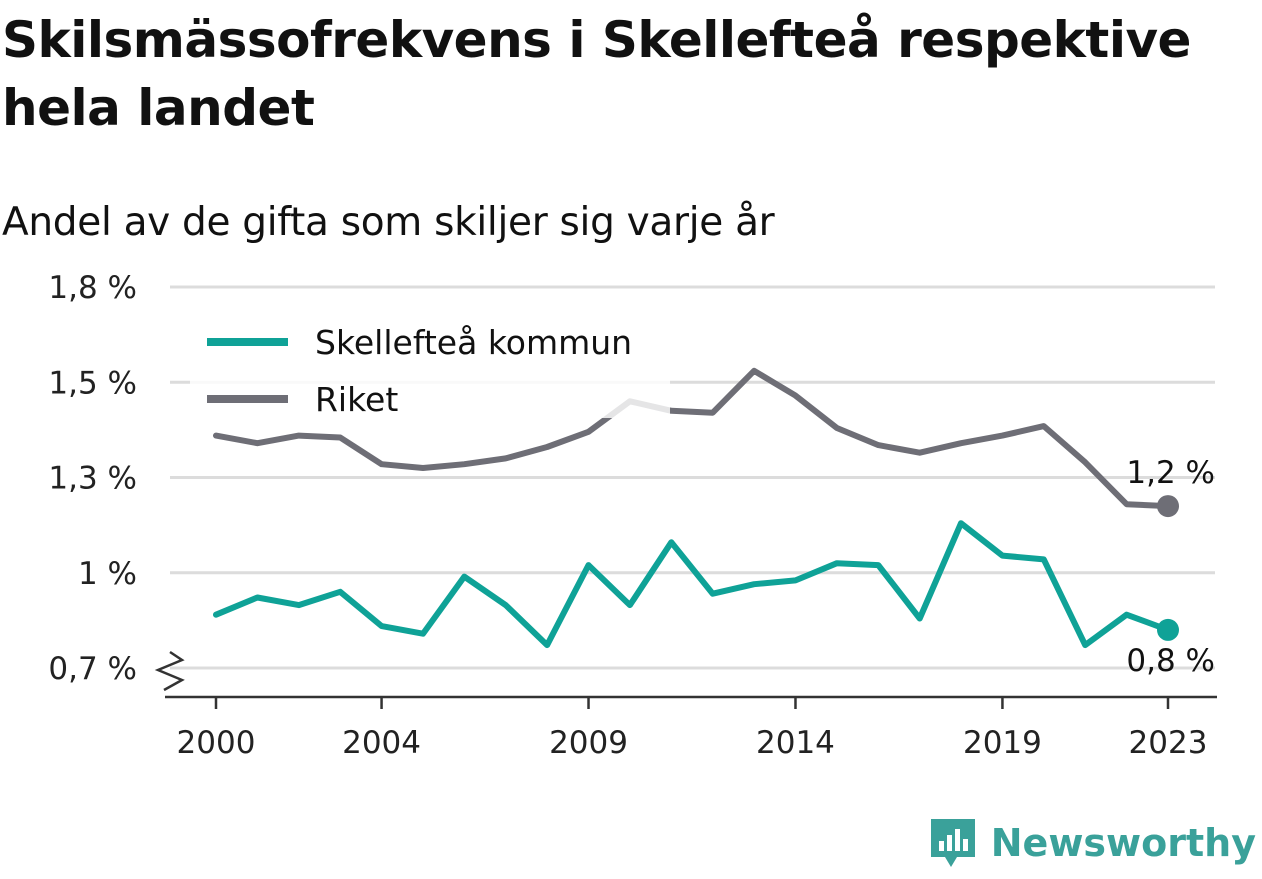 The image size is (1262, 879). What do you see at coordinates (107, 574) in the screenshot?
I see `y-tick-label: 1 %` at bounding box center [107, 574].